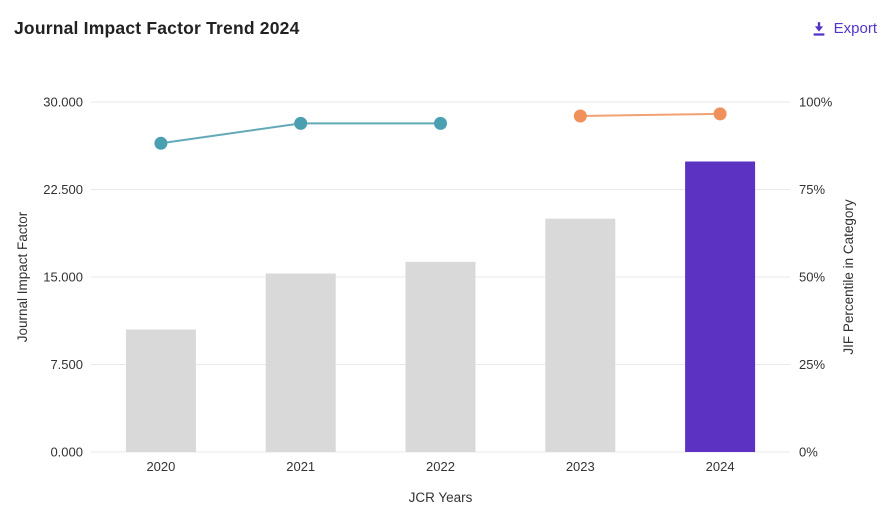 Image resolution: width=895 pixels, height=529 pixels. I want to click on left-axis-tick-label: 22.500, so click(63, 189).